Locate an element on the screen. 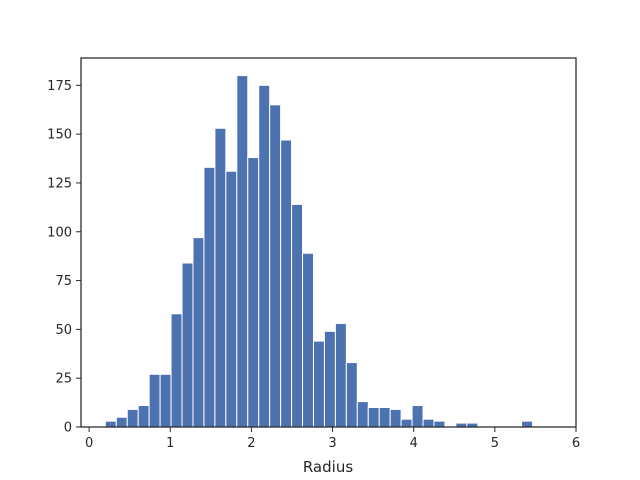 Image resolution: width=640 pixels, height=480 pixels. x-tick-label: 6 is located at coordinates (576, 443).